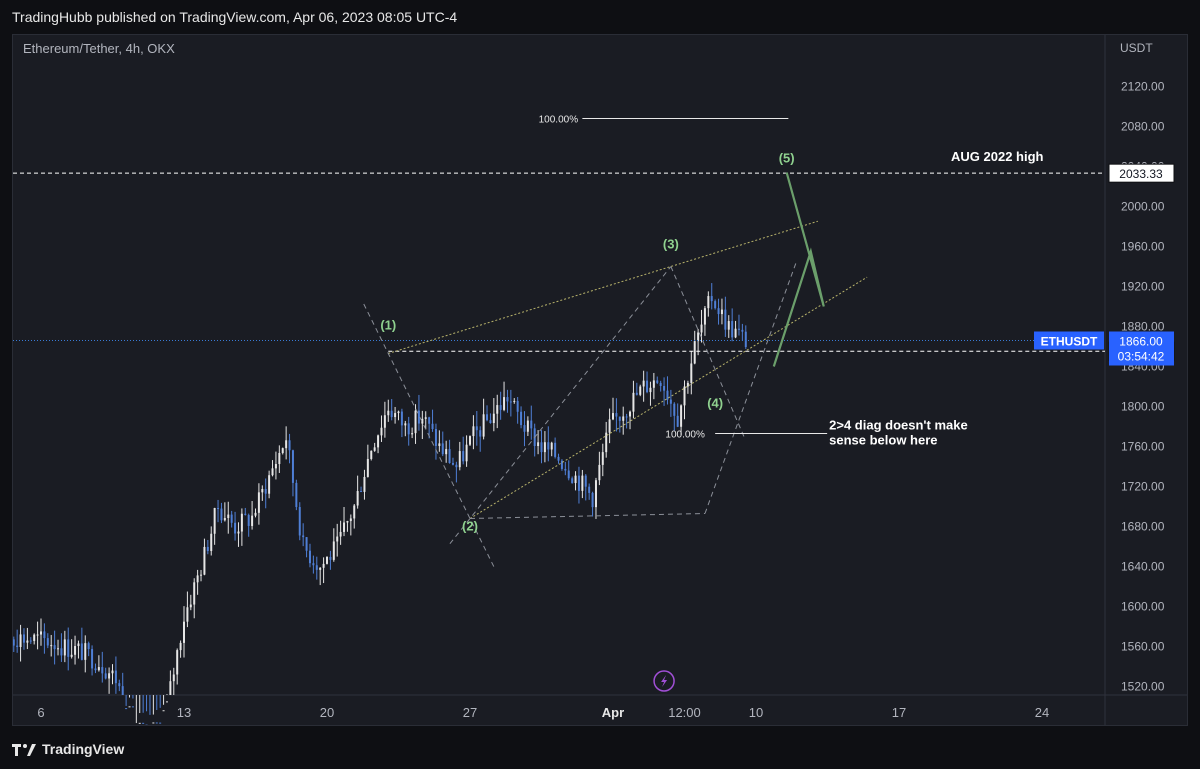  I want to click on channel-base-line, so click(587, 516).